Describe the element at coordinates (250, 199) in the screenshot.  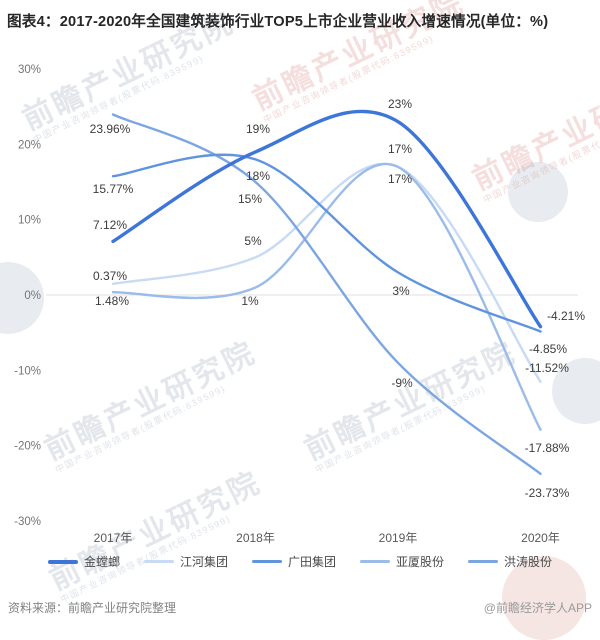
I see `data-label: 15%` at that location.